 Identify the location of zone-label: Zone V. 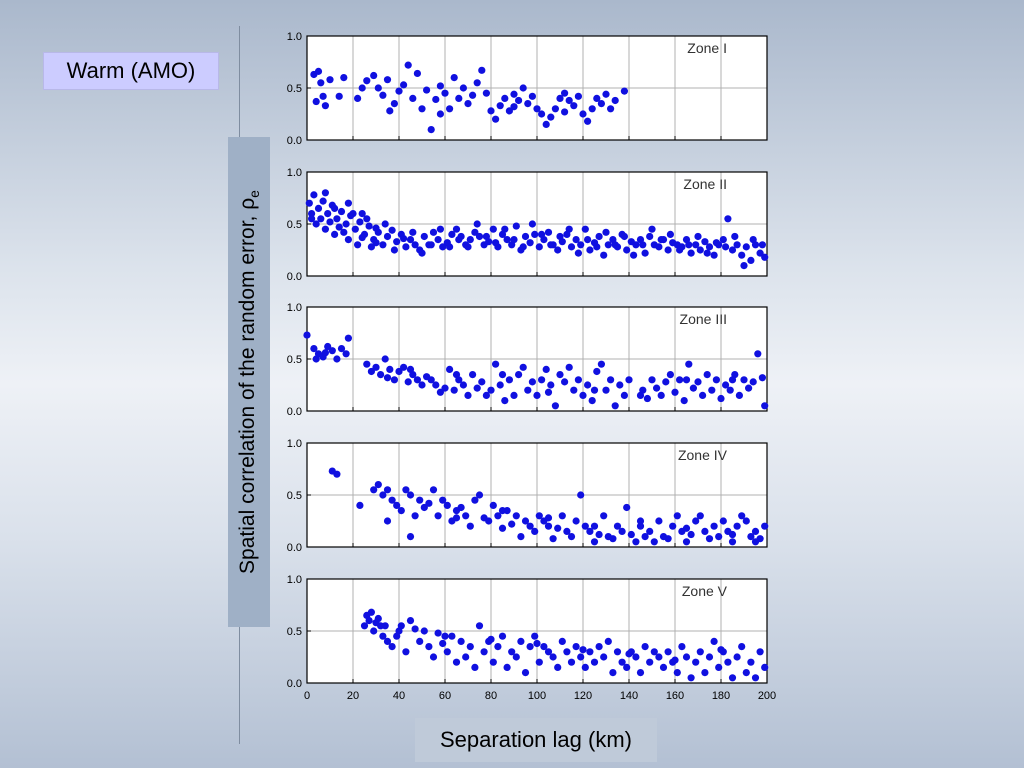
(705, 591).